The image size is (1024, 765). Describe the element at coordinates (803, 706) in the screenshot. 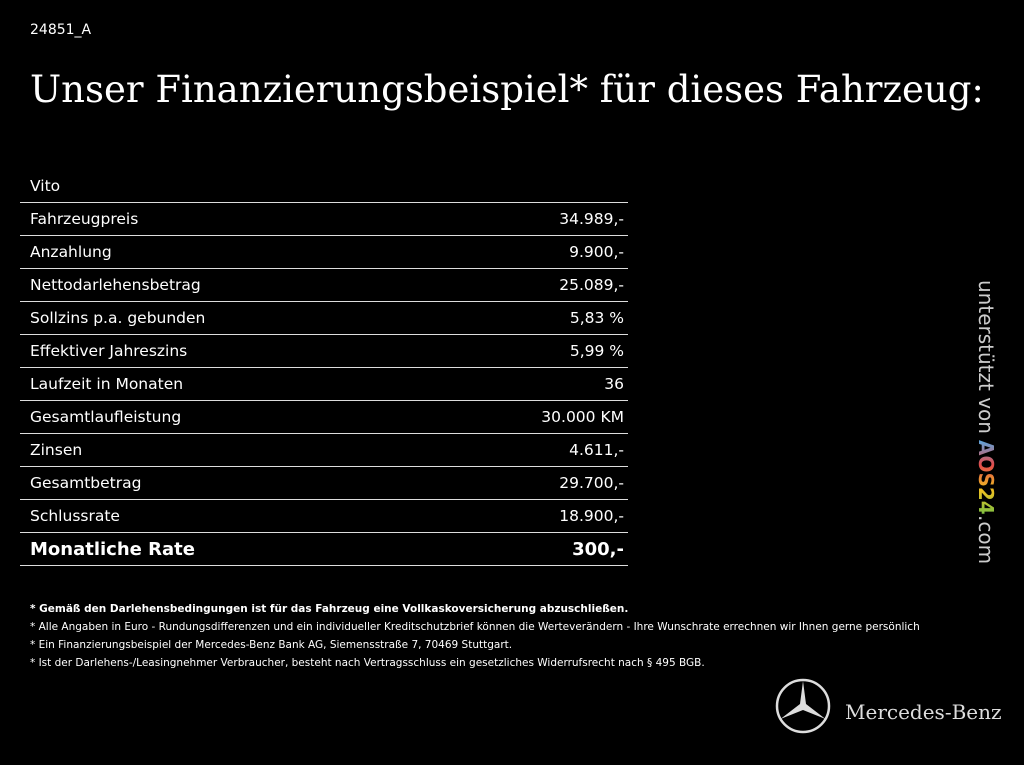

I see `mercedes-star` at that location.